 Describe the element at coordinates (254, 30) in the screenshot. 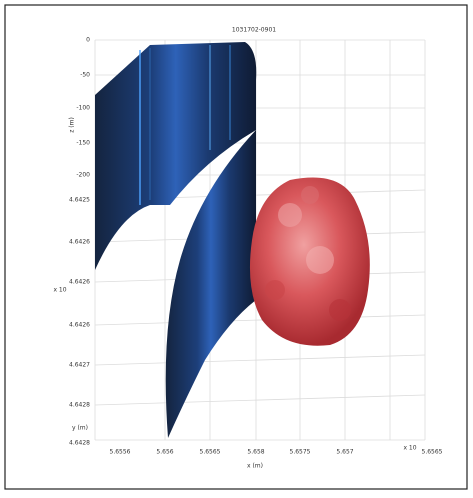

I see `chart-title: 1031702-0901` at that location.